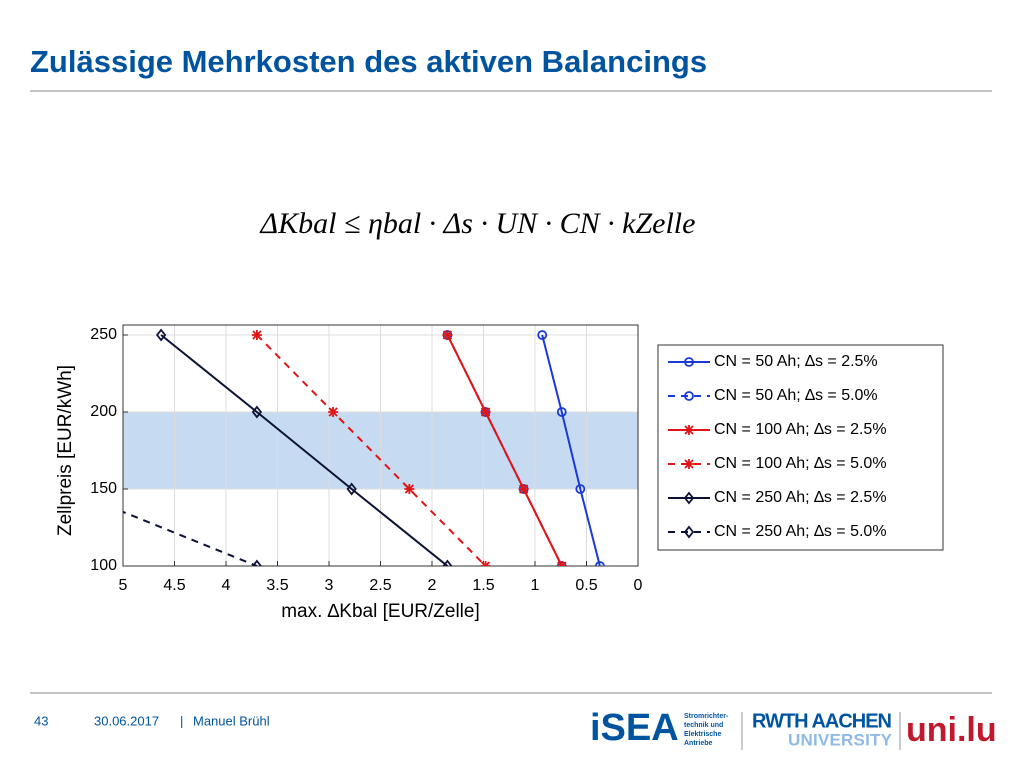 This screenshot has width=1024, height=768. I want to click on x-tick-label: 4.5, so click(174, 585).